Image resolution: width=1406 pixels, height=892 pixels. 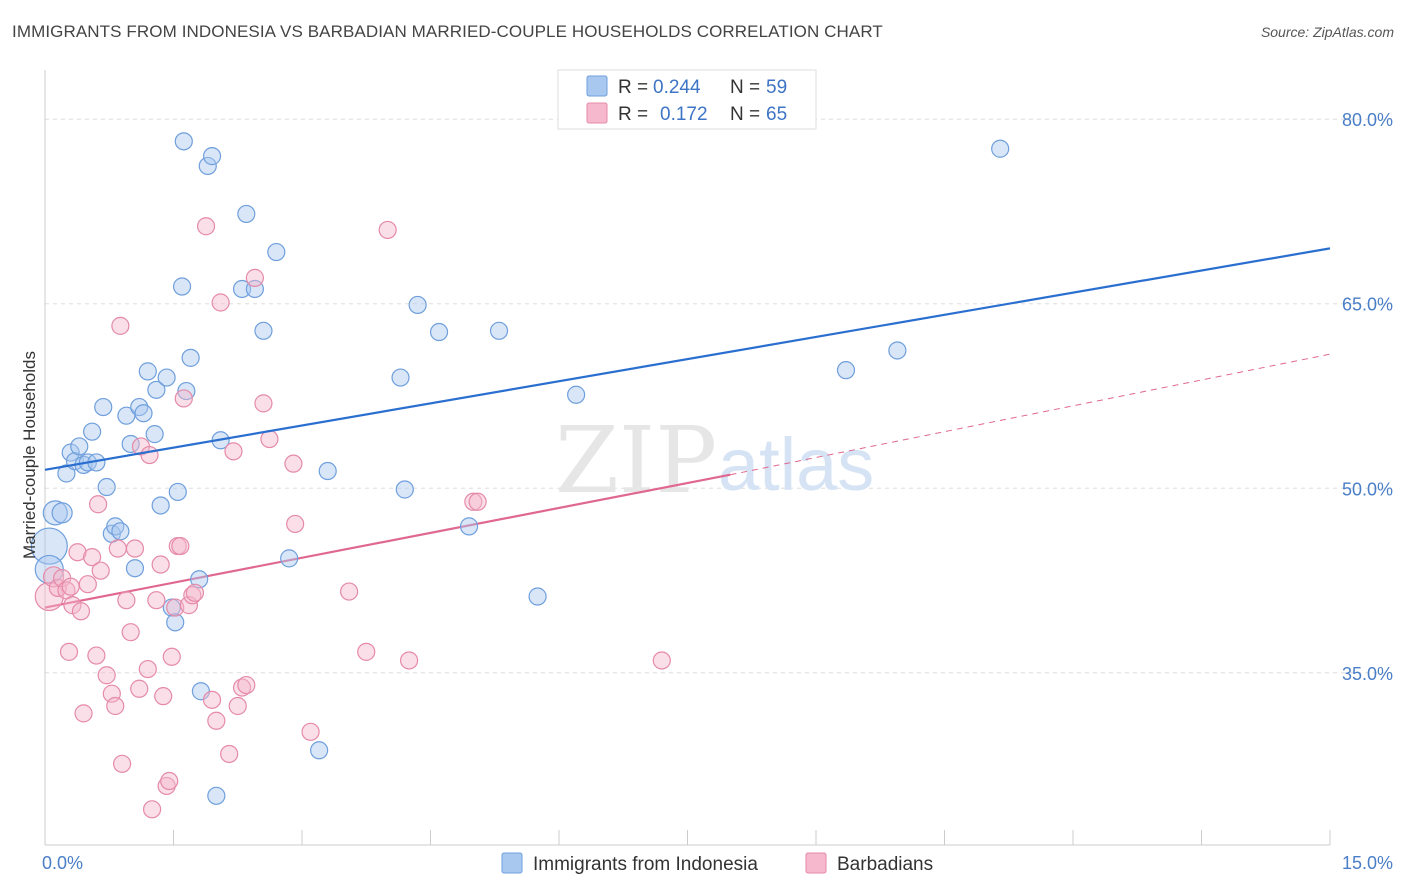 I want to click on y-tick-label: 35.0%, so click(x=1367, y=674).